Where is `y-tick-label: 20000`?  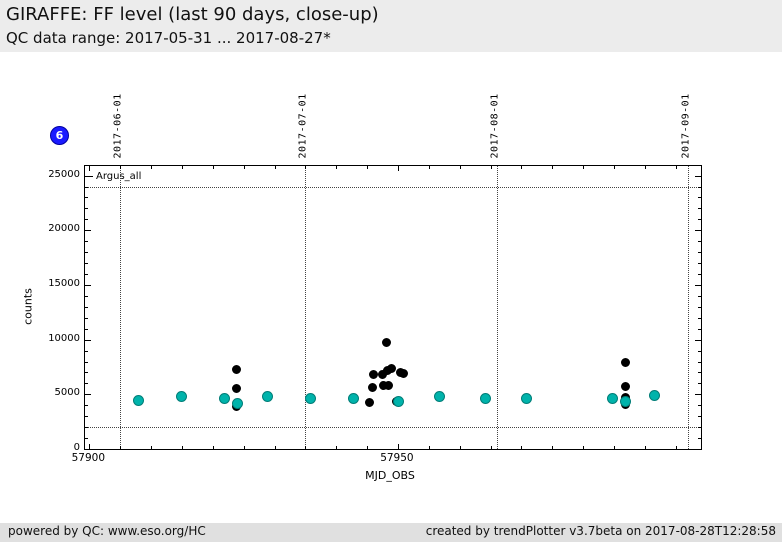 y-tick-label: 20000 is located at coordinates (64, 229).